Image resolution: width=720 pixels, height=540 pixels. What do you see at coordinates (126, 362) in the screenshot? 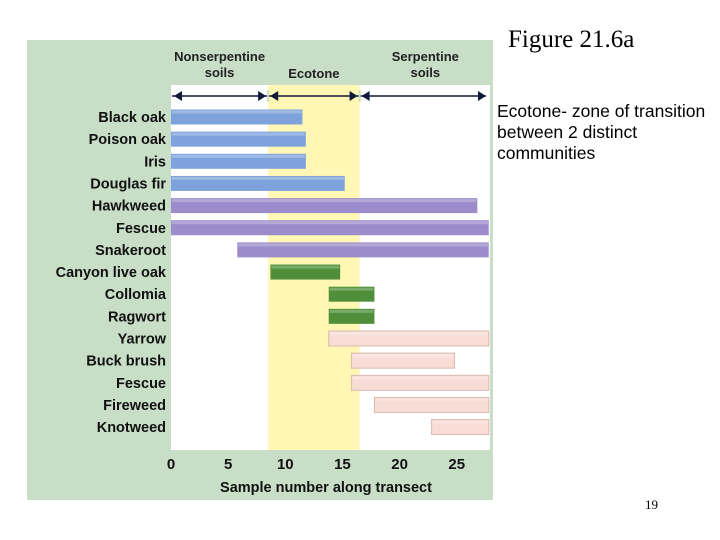
I see `species-label: Buck brush` at bounding box center [126, 362].